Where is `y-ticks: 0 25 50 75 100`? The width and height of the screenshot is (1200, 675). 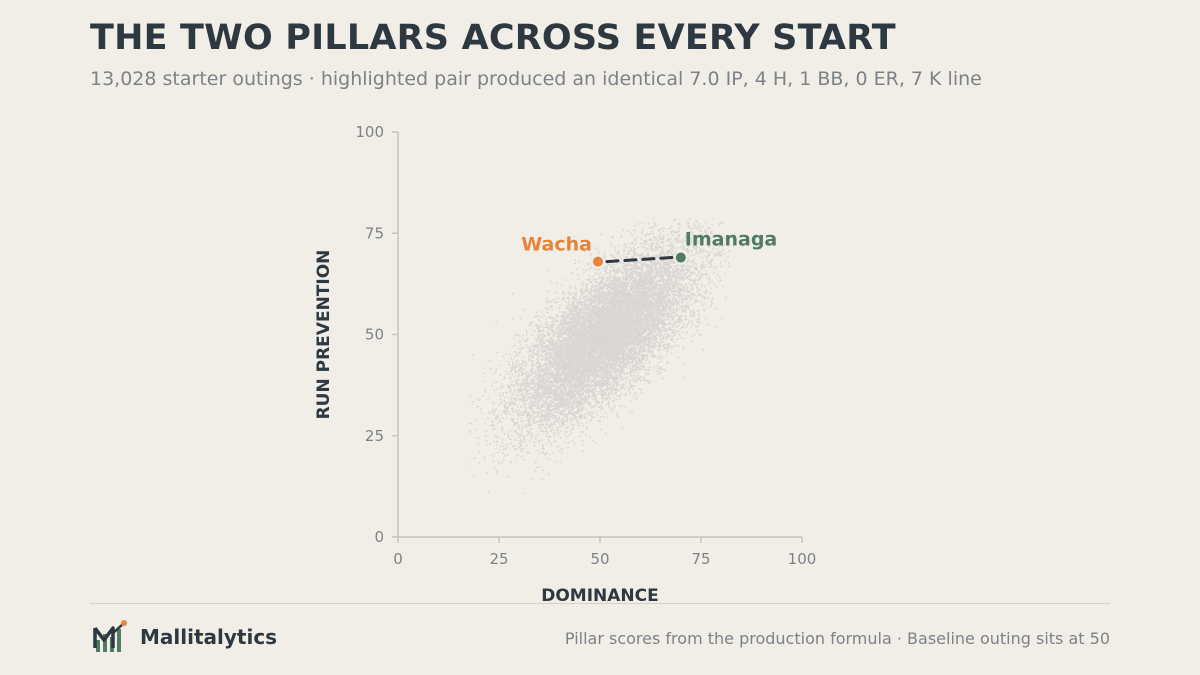 y-ticks: 0 25 50 75 100 is located at coordinates (376, 334).